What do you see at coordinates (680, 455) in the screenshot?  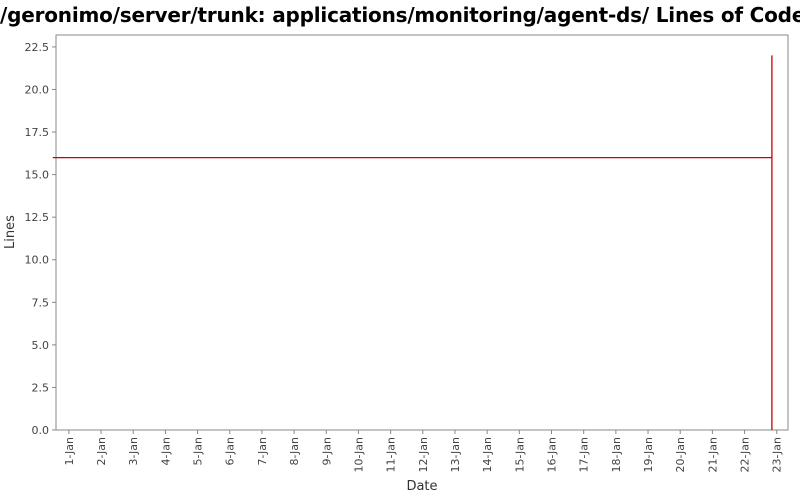 I see `x-tick-label: 20-Jan` at bounding box center [680, 455].